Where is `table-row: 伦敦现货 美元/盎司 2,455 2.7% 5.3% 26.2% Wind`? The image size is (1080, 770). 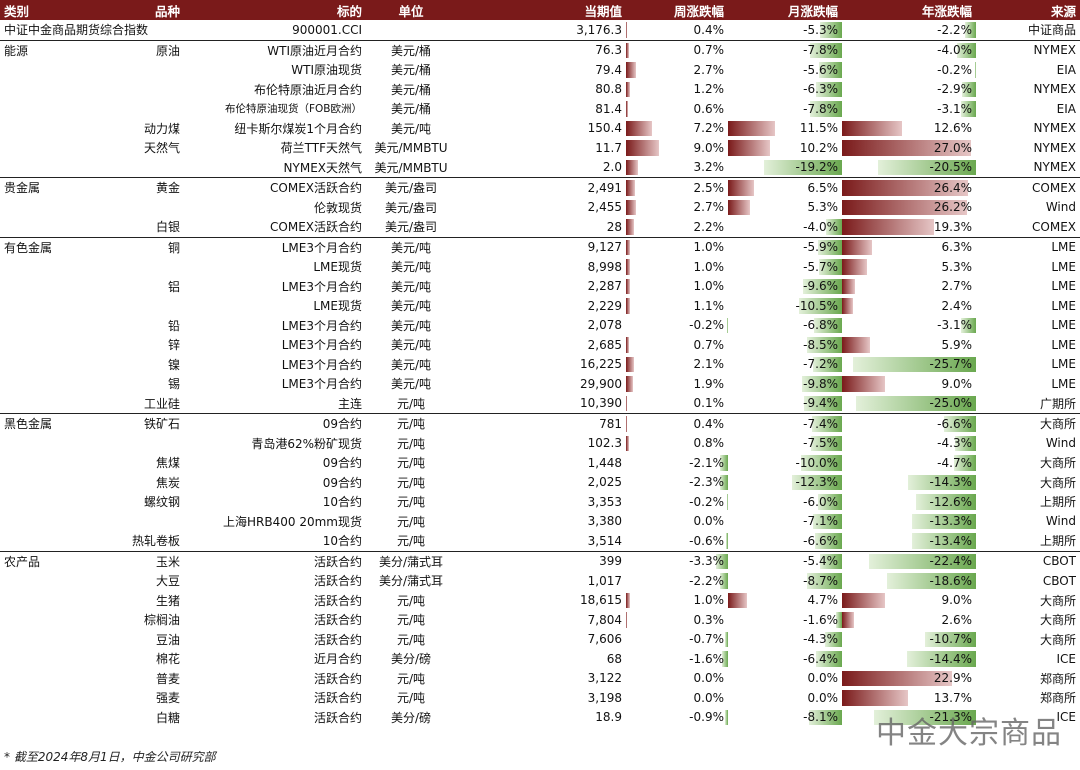 table-row: 伦敦现货 美元/盎司 2,455 2.7% 5.3% 26.2% Wind is located at coordinates (540, 208).